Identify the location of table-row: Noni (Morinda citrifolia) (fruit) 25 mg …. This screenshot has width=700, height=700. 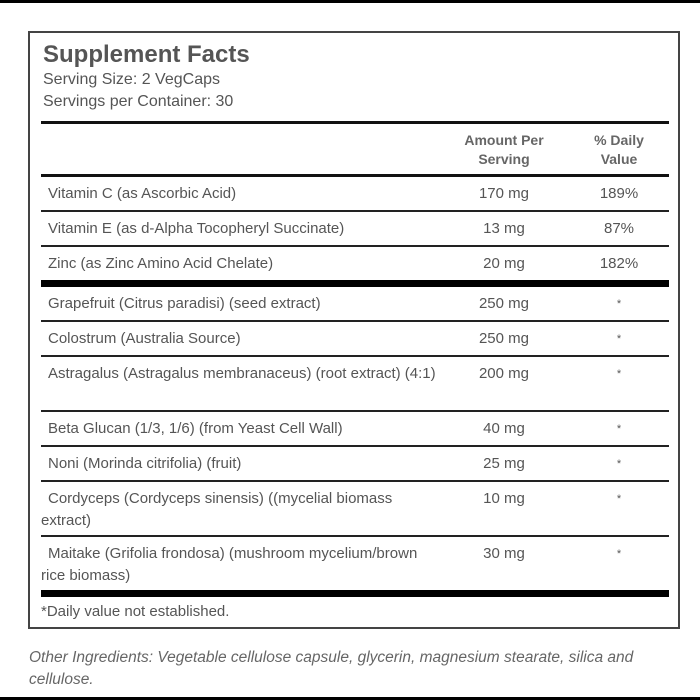
(355, 463).